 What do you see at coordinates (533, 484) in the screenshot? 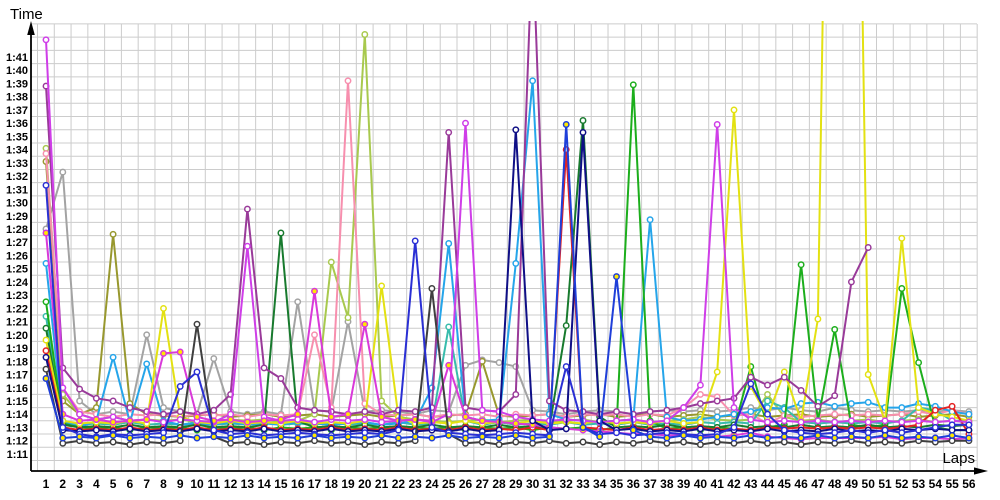
I see `x-tick-label: 30` at bounding box center [533, 484].